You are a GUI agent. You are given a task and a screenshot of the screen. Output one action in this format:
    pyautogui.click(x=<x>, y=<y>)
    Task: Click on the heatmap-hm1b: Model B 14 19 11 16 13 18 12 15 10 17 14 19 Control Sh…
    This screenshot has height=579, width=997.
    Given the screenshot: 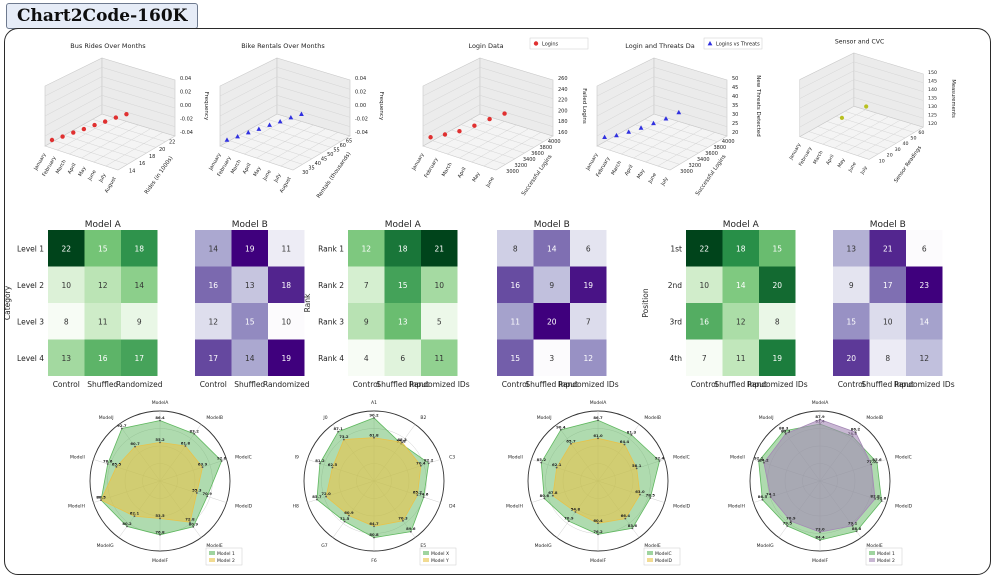 What is the action you would take?
    pyautogui.click(x=252, y=304)
    